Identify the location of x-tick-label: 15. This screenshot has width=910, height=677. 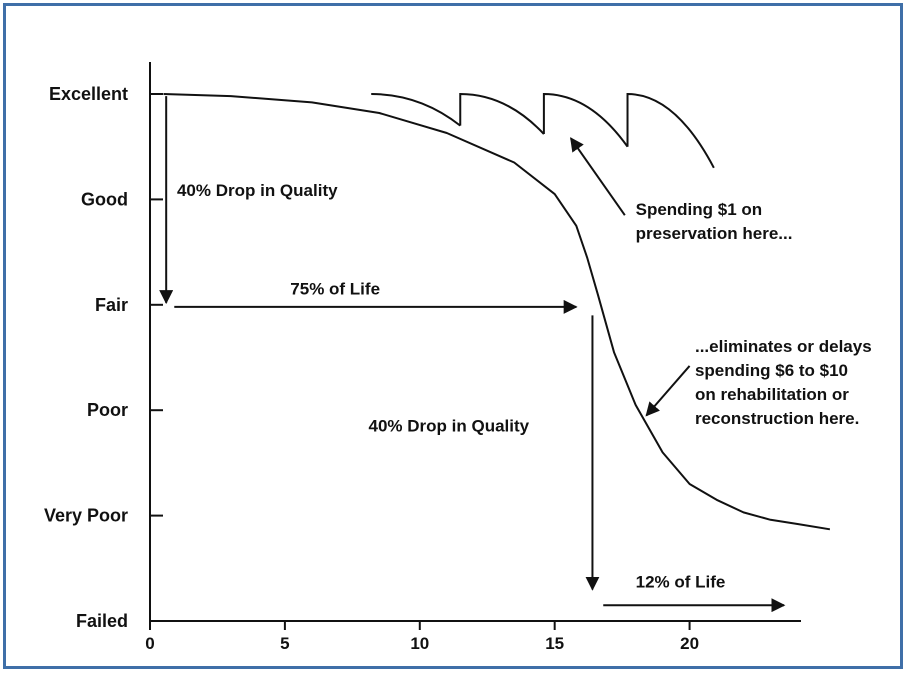
(554, 643).